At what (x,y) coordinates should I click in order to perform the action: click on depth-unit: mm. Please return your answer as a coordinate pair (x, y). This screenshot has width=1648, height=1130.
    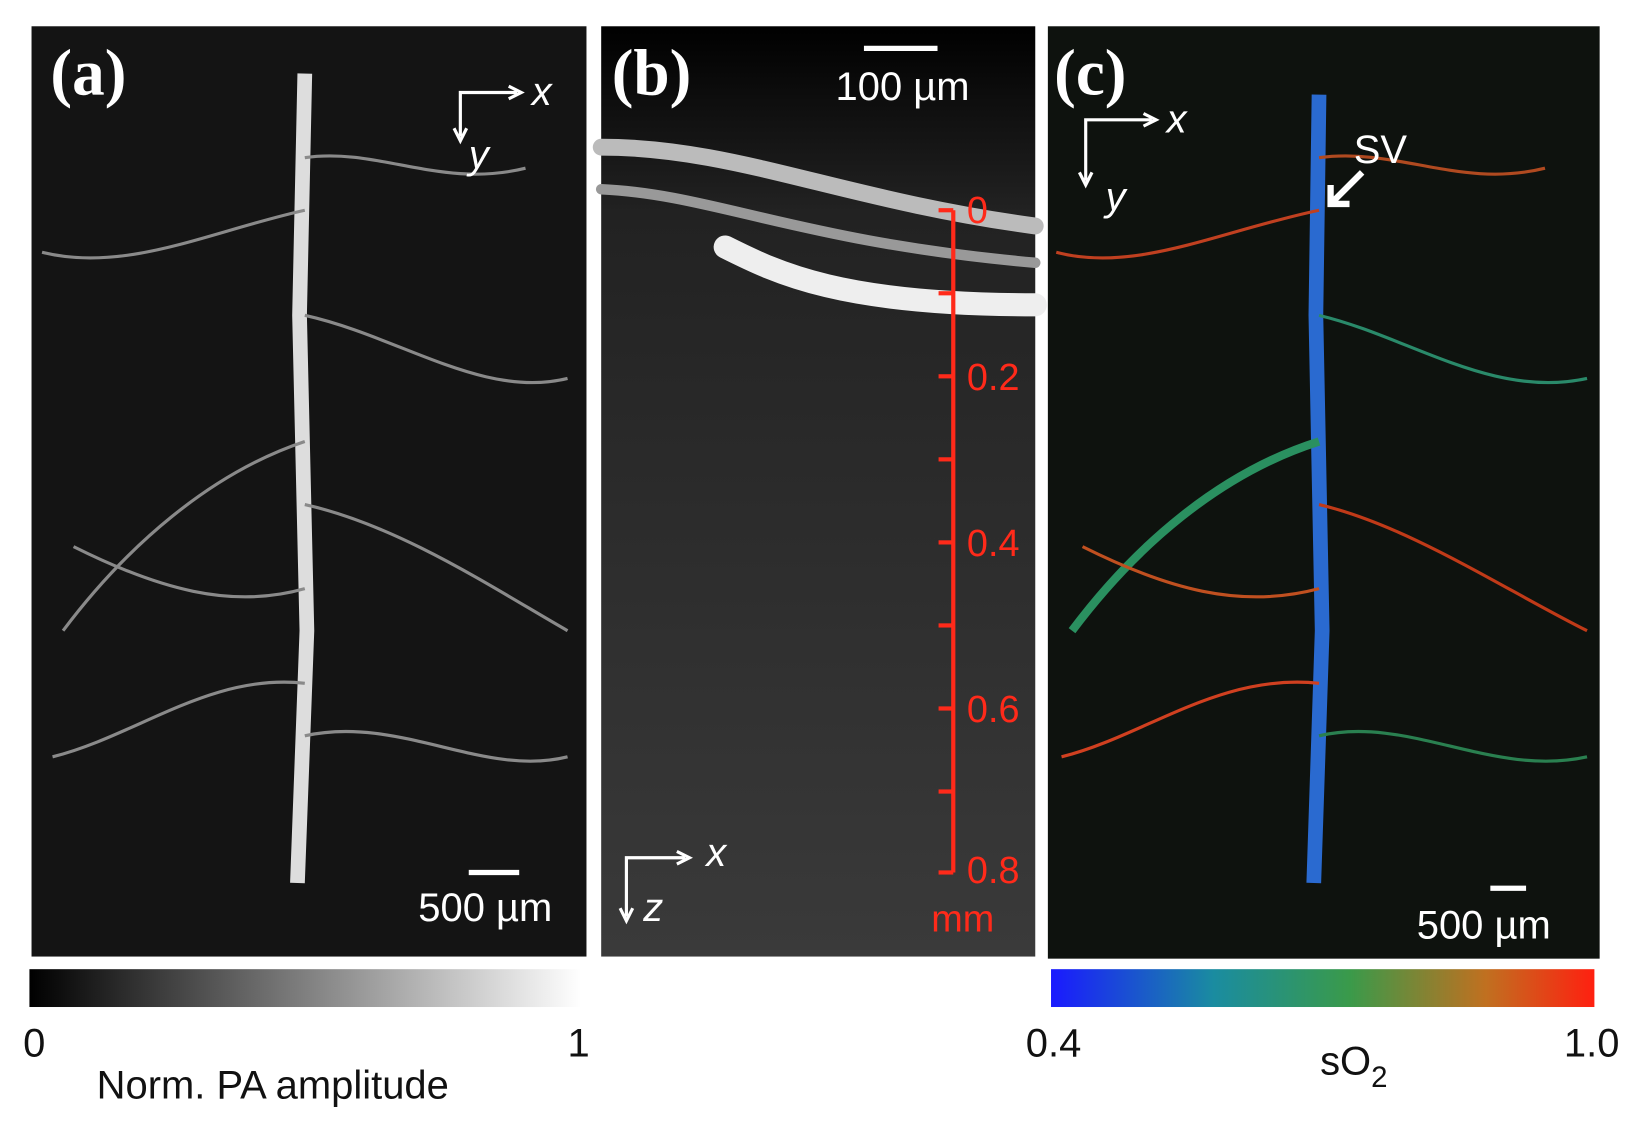
    Looking at the image, I should click on (962, 919).